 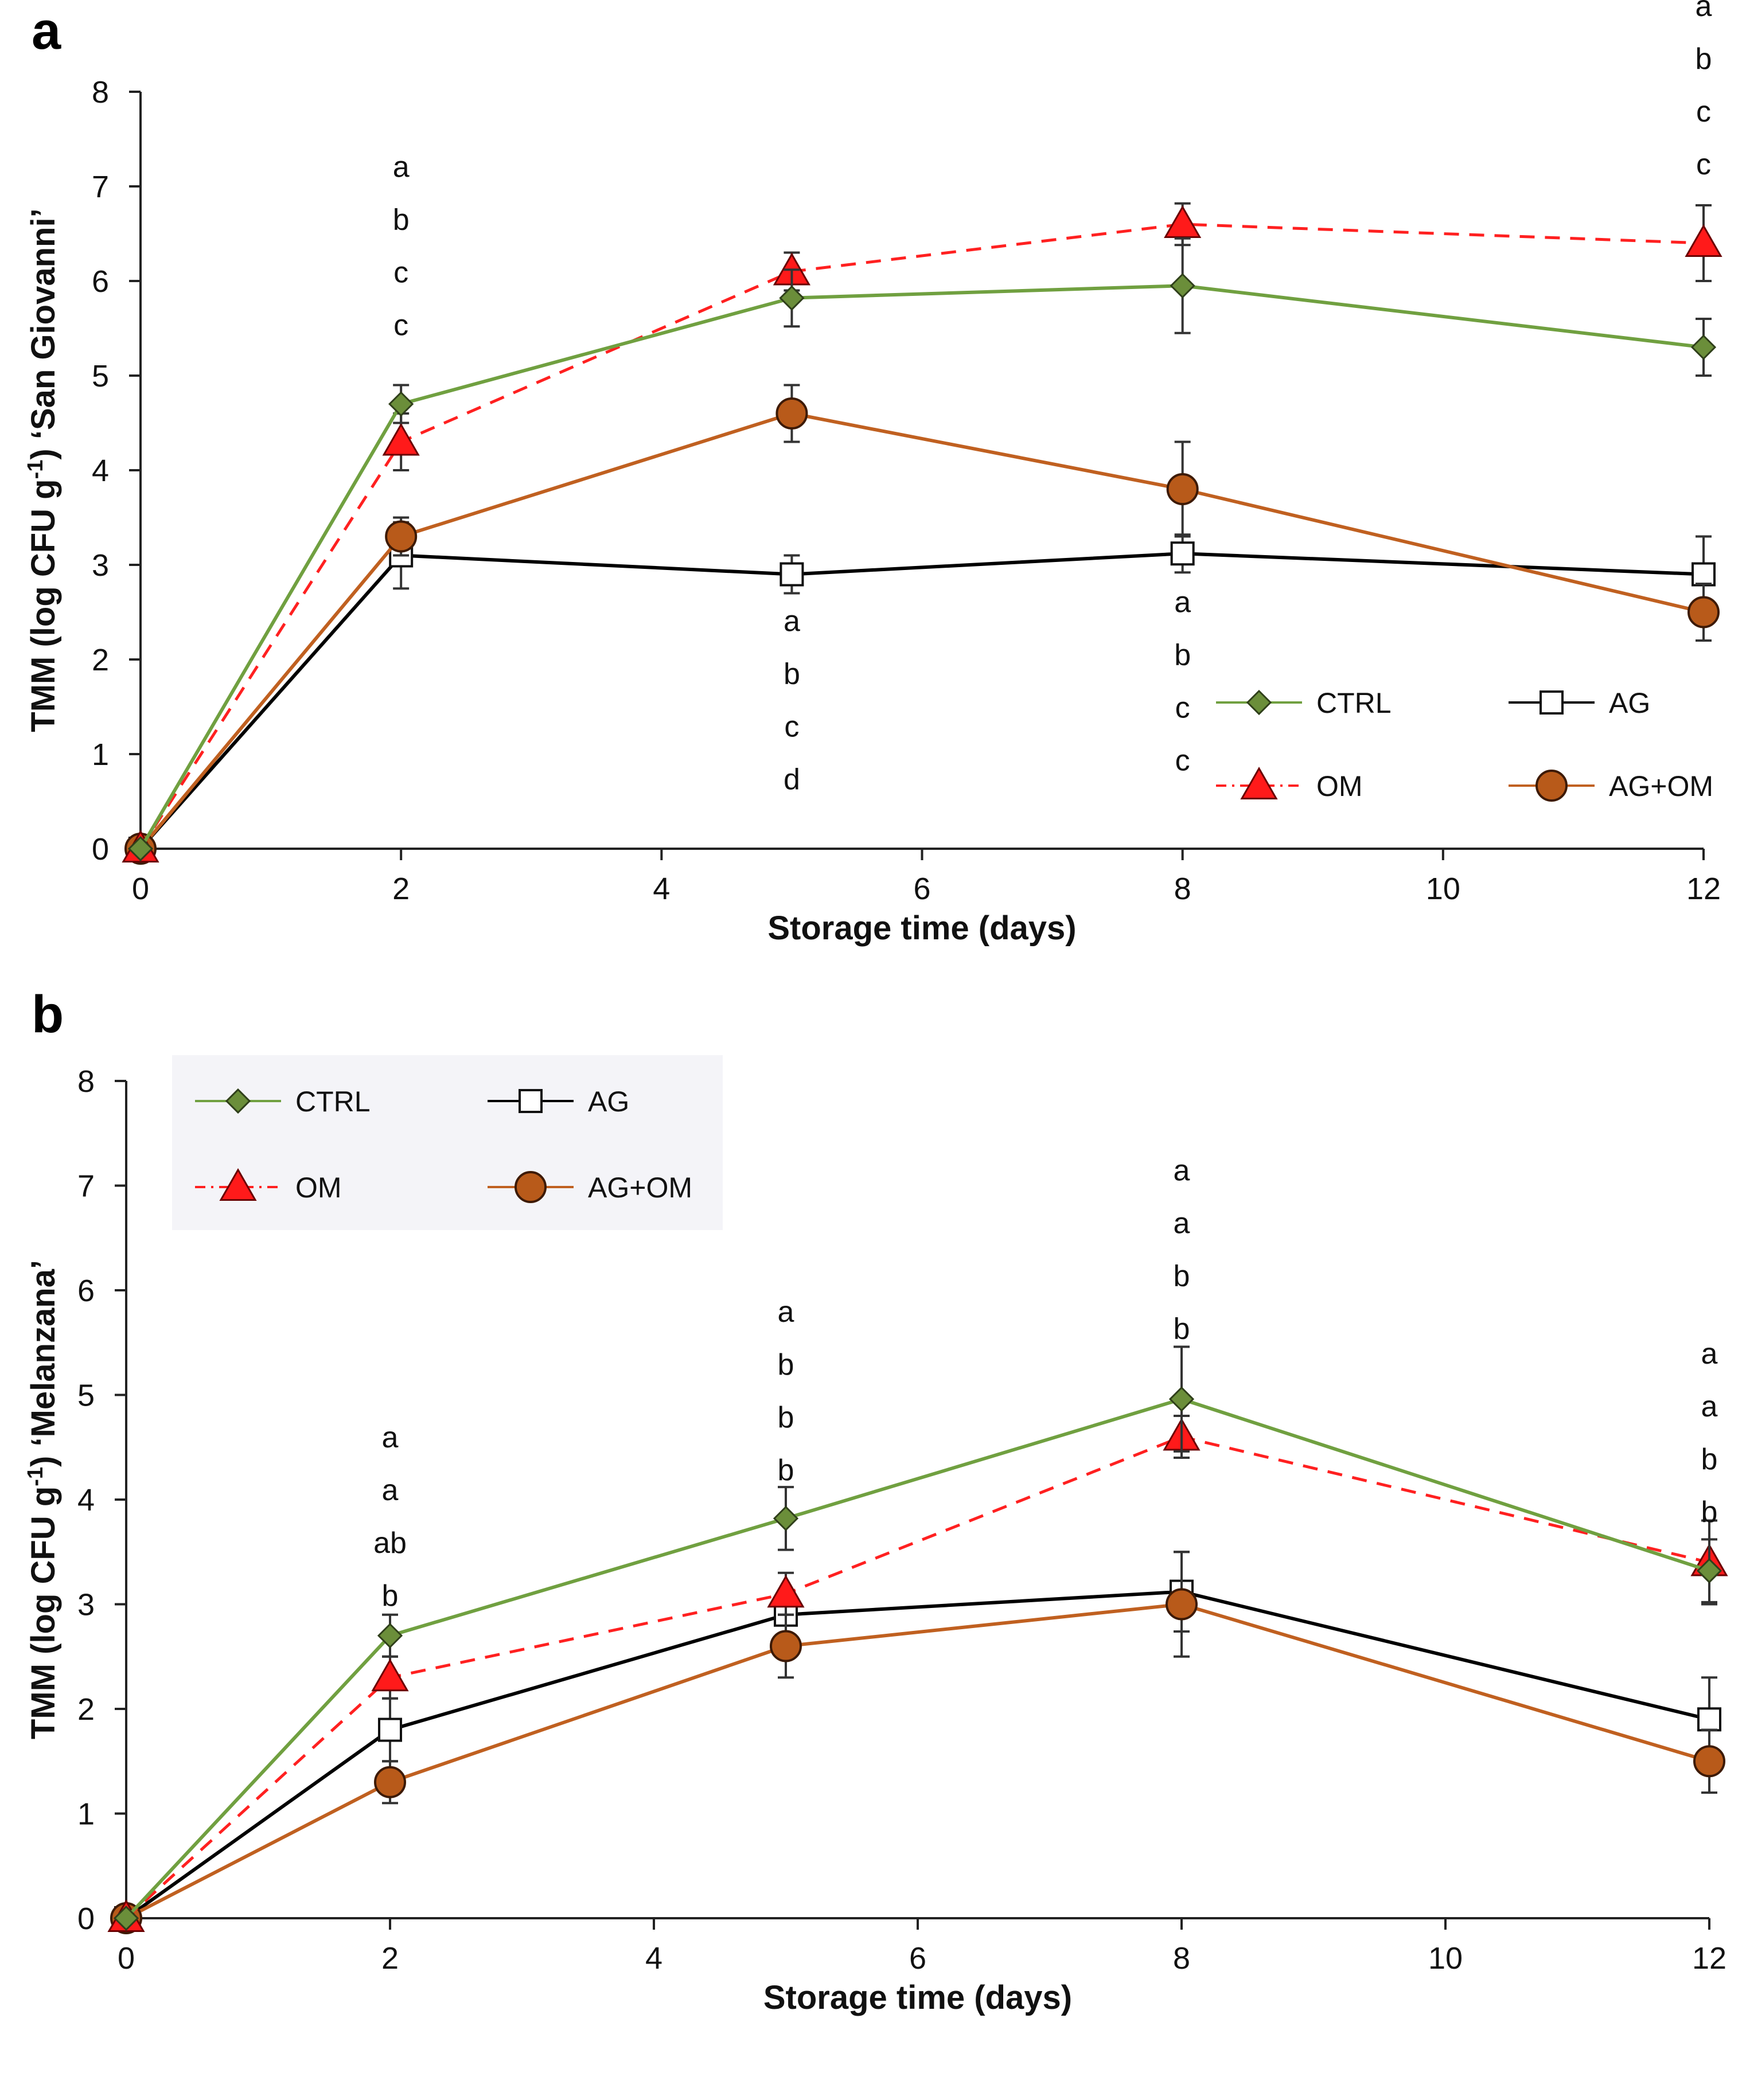 What do you see at coordinates (1182, 889) in the screenshot?
I see `x-tick-label: 8` at bounding box center [1182, 889].